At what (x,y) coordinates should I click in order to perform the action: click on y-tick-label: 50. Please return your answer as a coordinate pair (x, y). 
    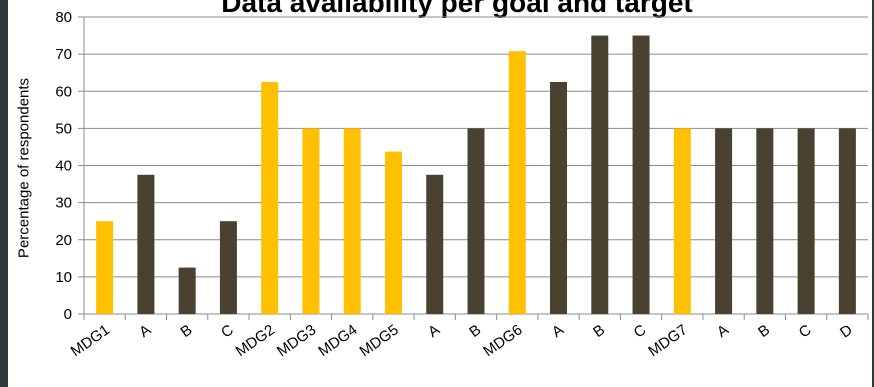
    Looking at the image, I should click on (63, 128).